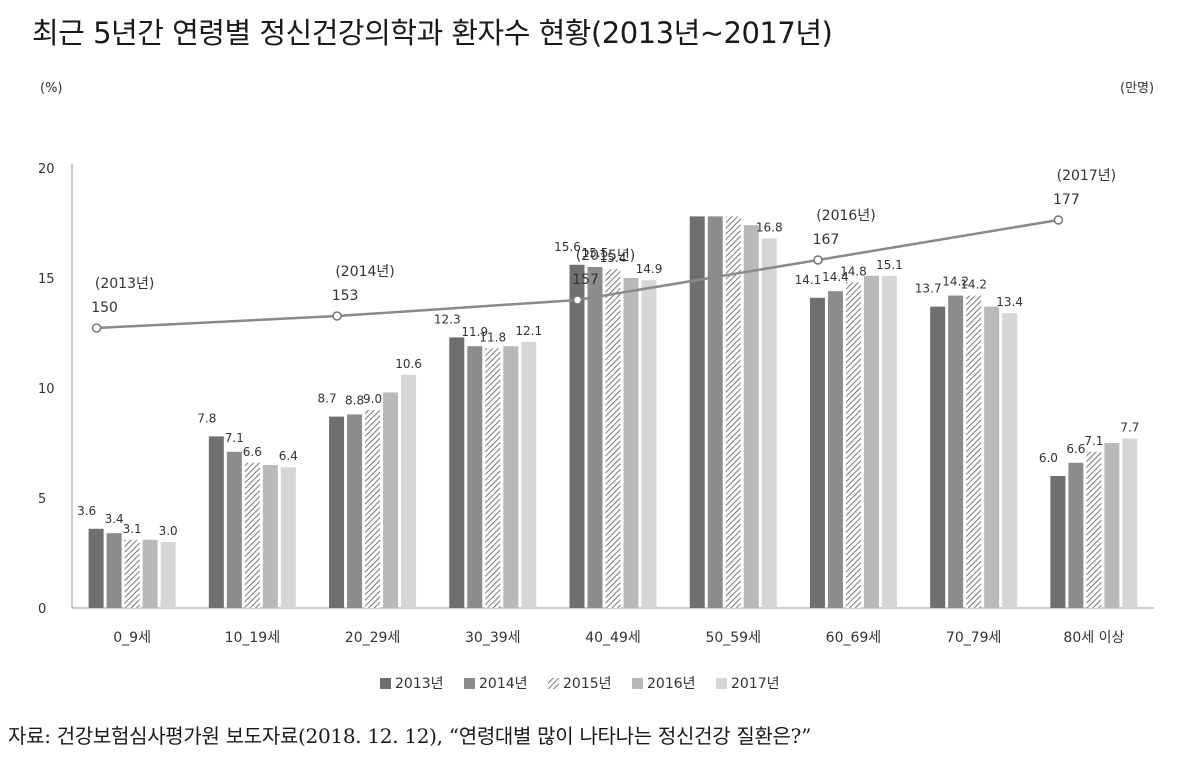 Image resolution: width=1190 pixels, height=774 pixels. What do you see at coordinates (51, 88) in the screenshot?
I see `y-axis-unit-label: (%)` at bounding box center [51, 88].